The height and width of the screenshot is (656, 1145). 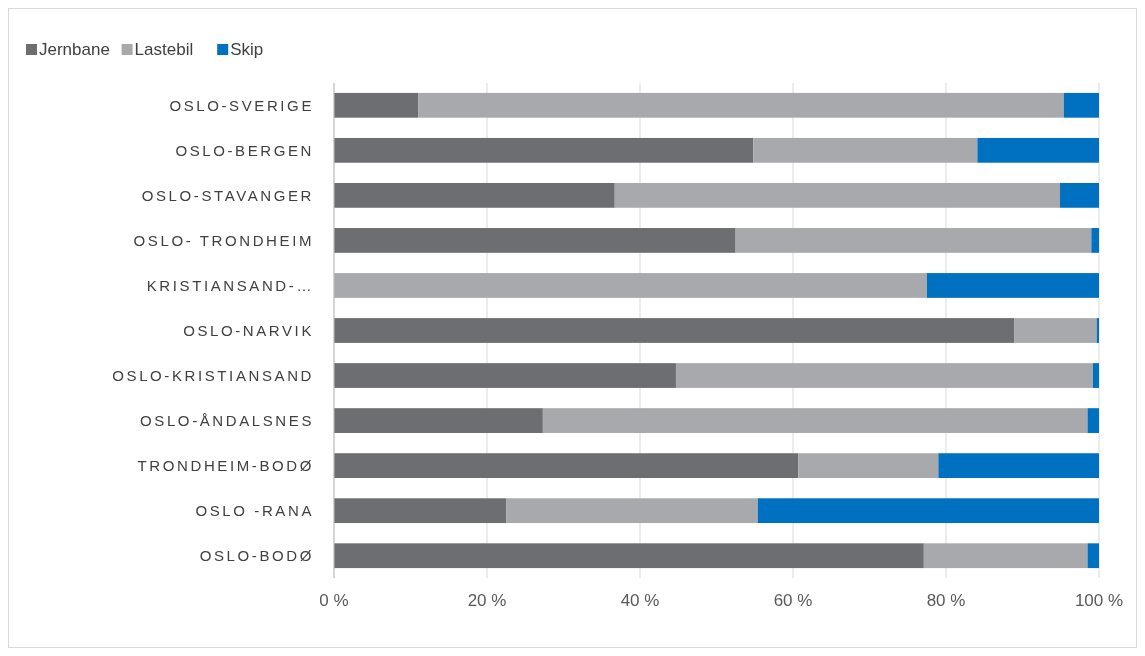 I want to click on x-tick-label: 60 %, so click(x=793, y=600).